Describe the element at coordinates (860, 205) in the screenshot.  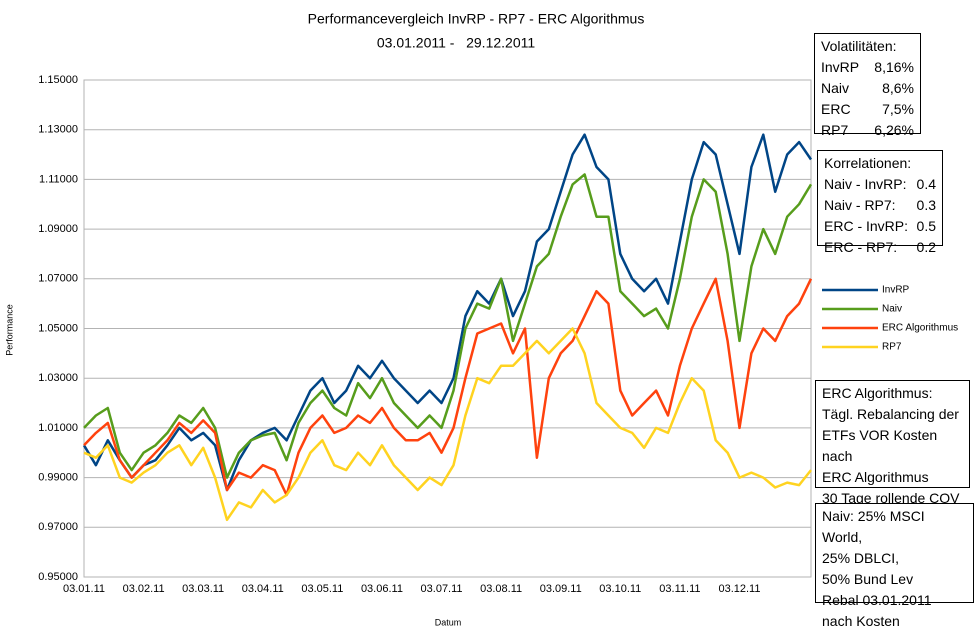
I see `box-cell: Naiv - RP7:` at that location.